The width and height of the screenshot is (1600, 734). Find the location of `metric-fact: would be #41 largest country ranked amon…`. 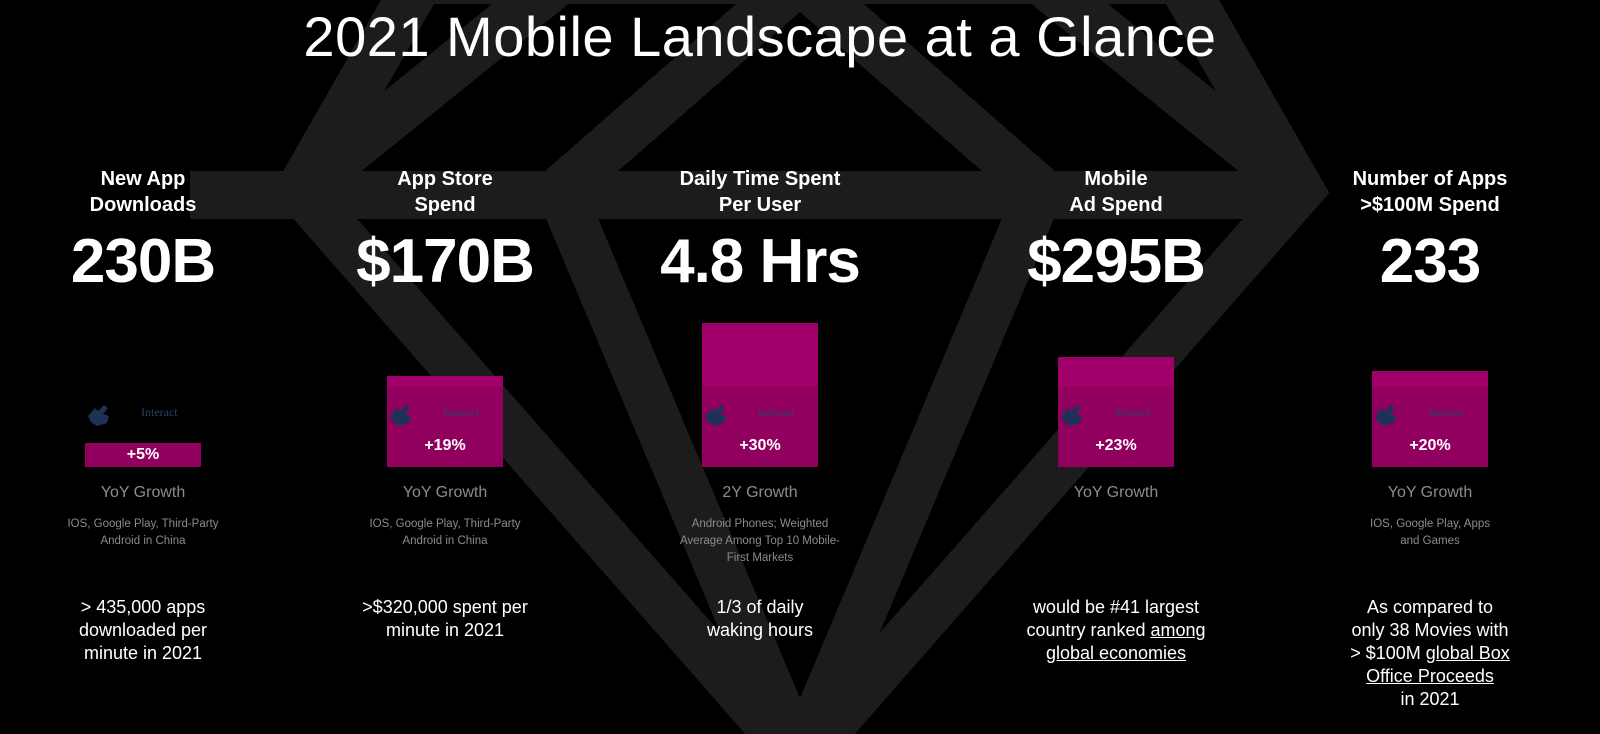

metric-fact: would be #41 largest country ranked amon… is located at coordinates (1116, 630).